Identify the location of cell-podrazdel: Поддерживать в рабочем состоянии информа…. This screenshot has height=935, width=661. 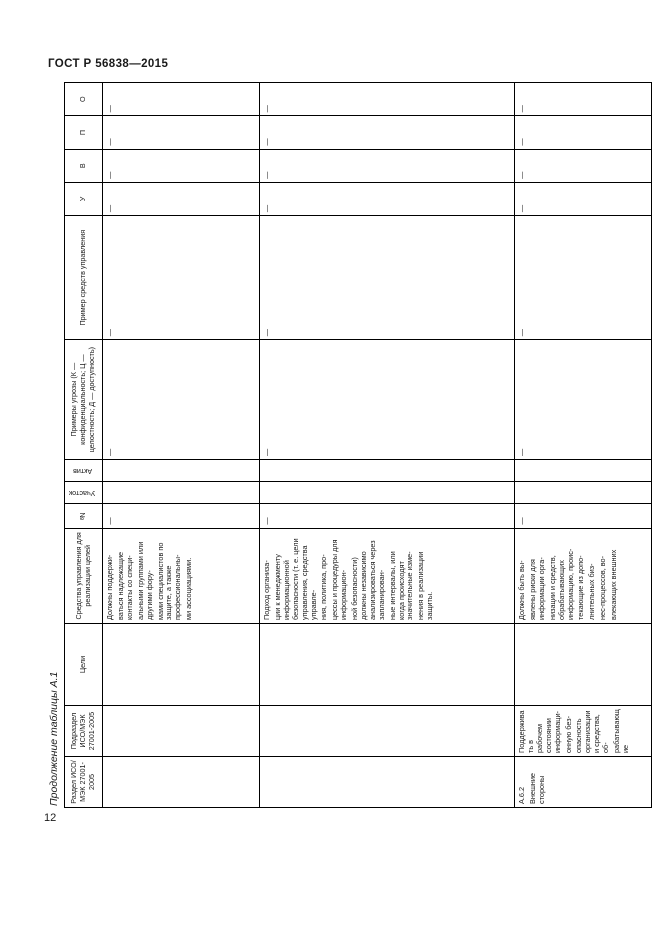
(583, 731).